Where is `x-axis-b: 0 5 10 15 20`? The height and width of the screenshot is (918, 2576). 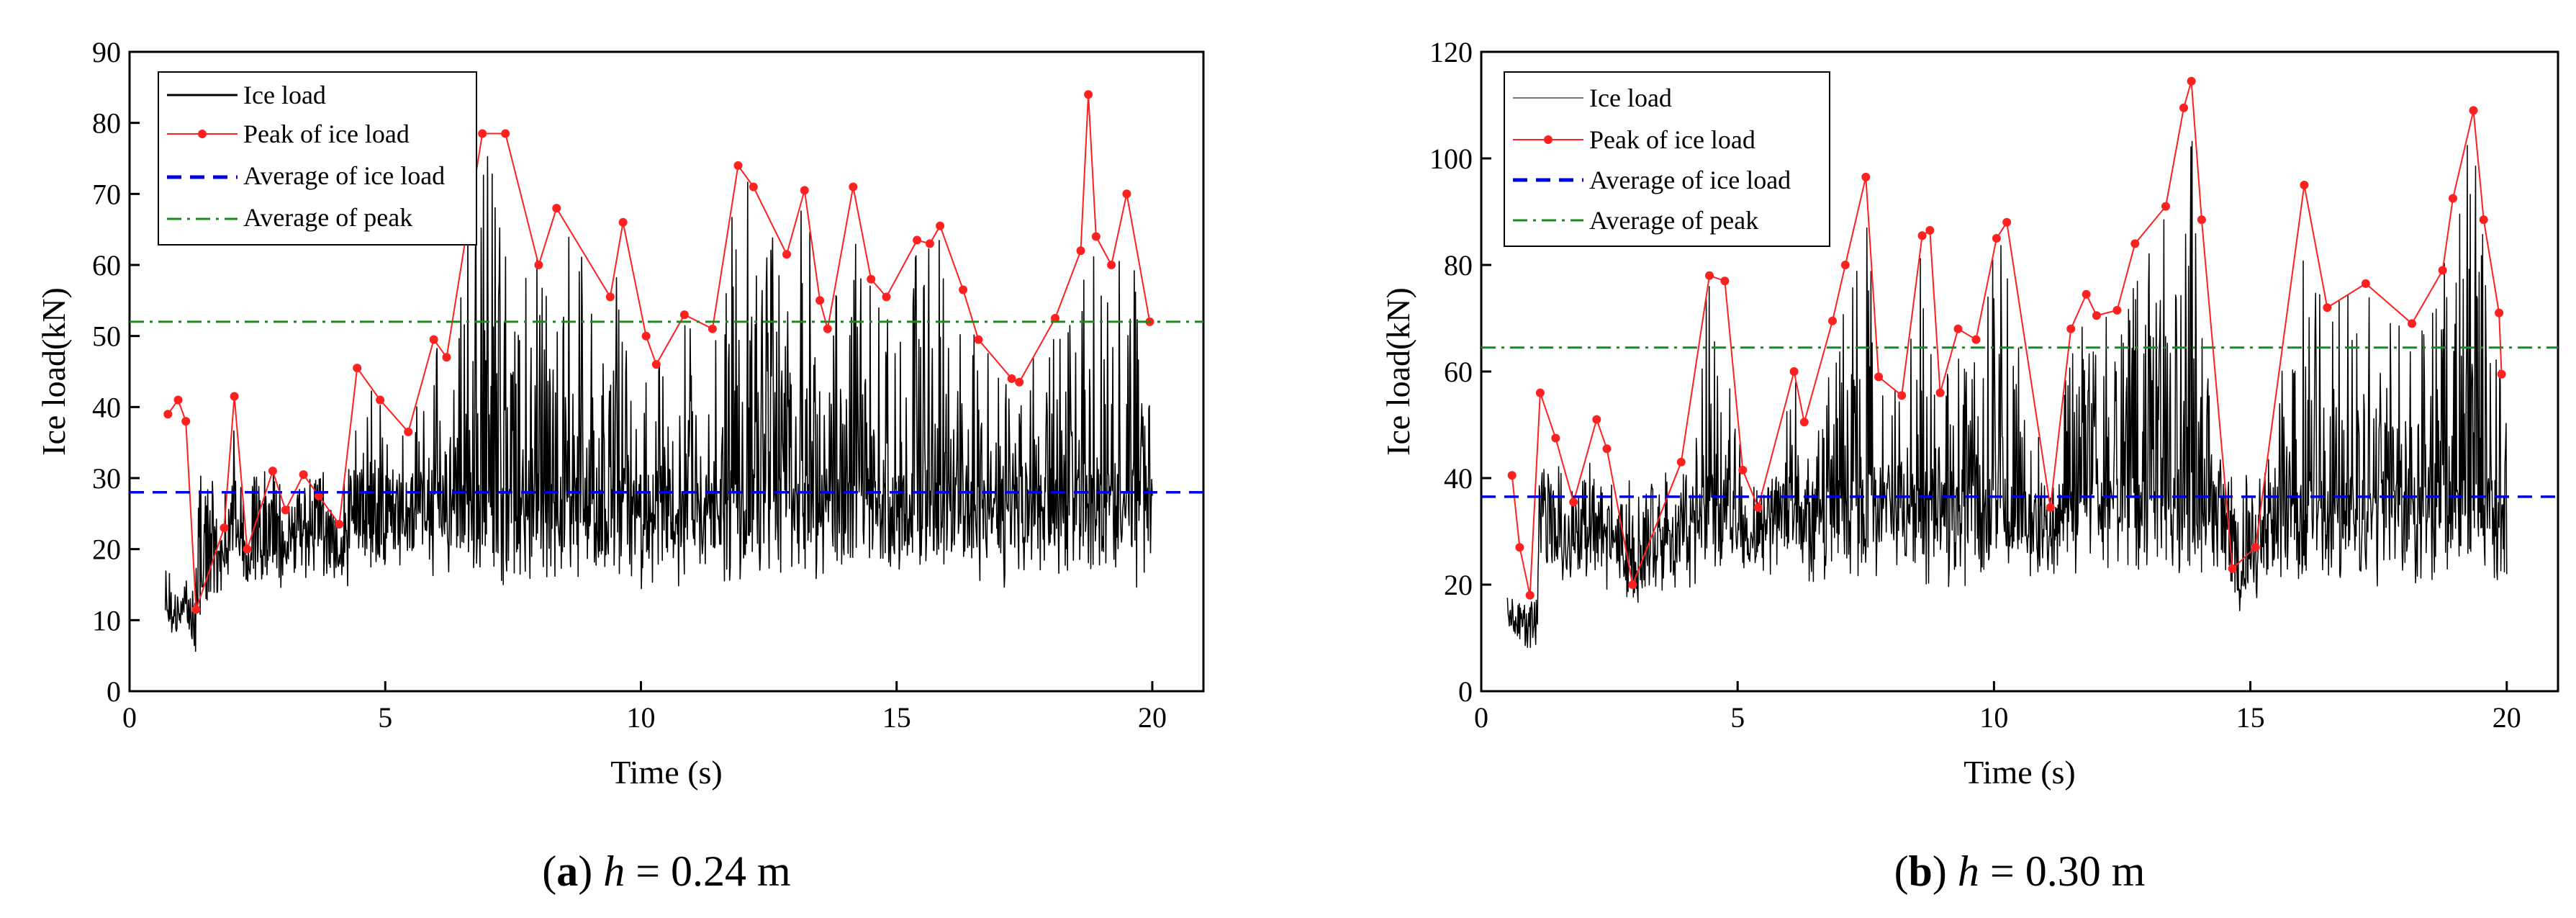 x-axis-b: 0 5 10 15 20 is located at coordinates (1997, 707).